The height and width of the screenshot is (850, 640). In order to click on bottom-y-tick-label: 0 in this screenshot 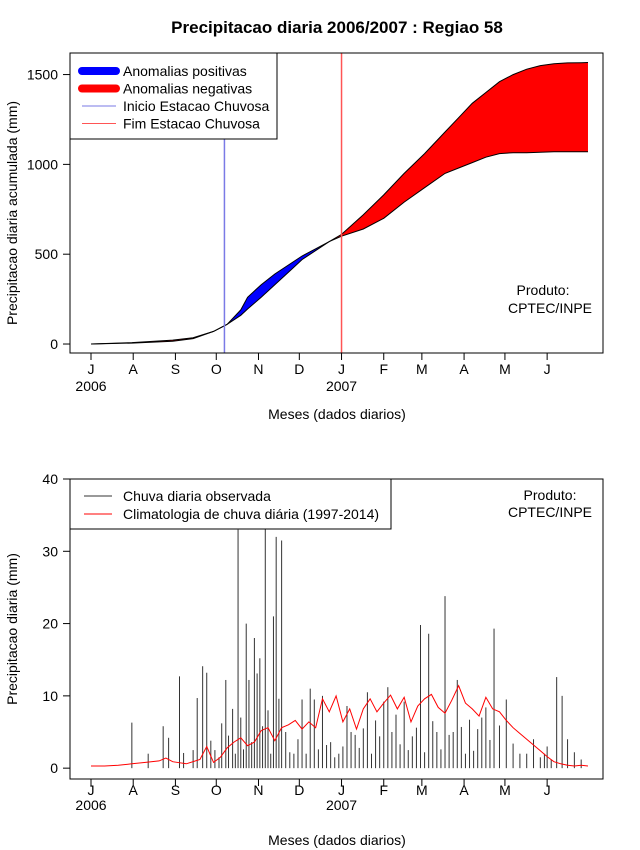, I will do `click(54, 768)`.